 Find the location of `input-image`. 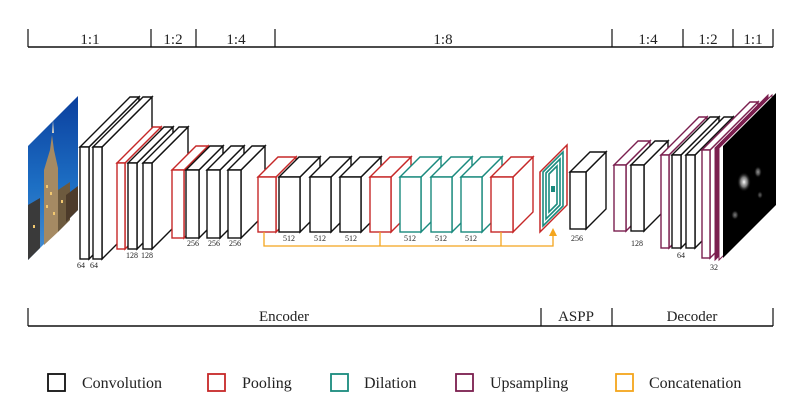

input-image is located at coordinates (53, 178).